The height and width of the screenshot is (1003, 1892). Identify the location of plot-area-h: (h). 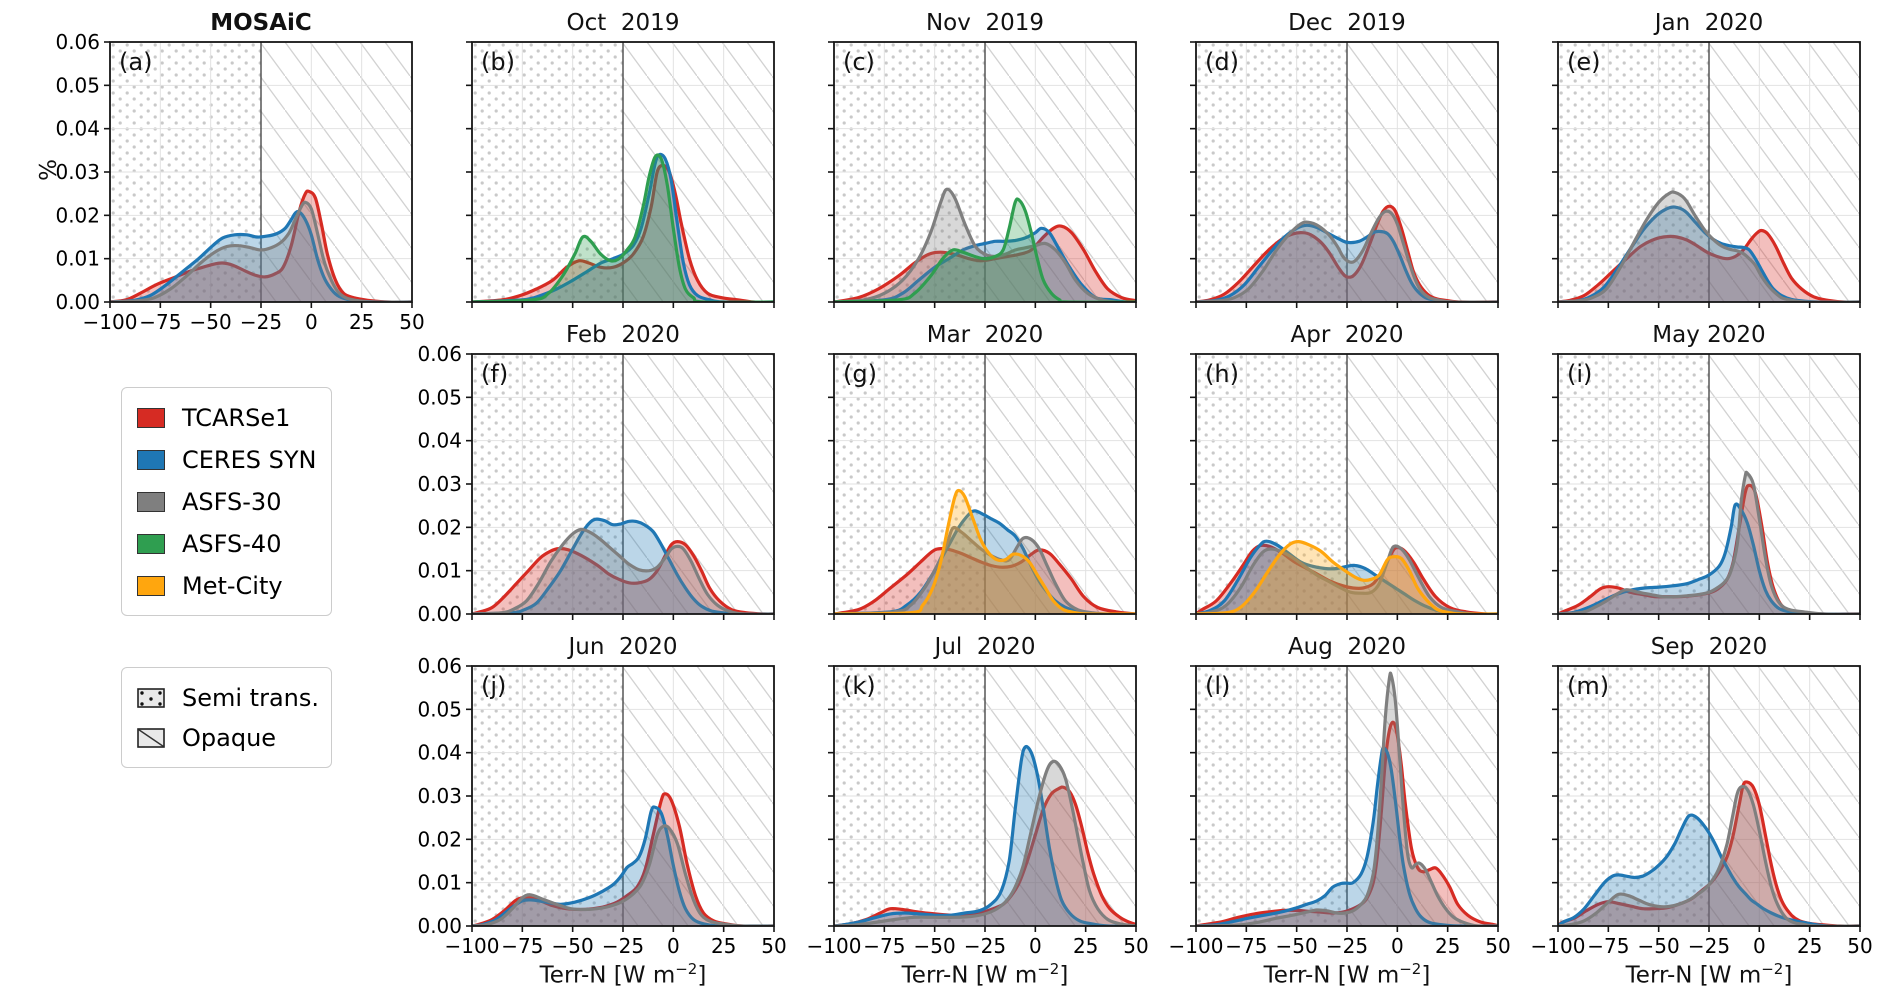
(1344, 486).